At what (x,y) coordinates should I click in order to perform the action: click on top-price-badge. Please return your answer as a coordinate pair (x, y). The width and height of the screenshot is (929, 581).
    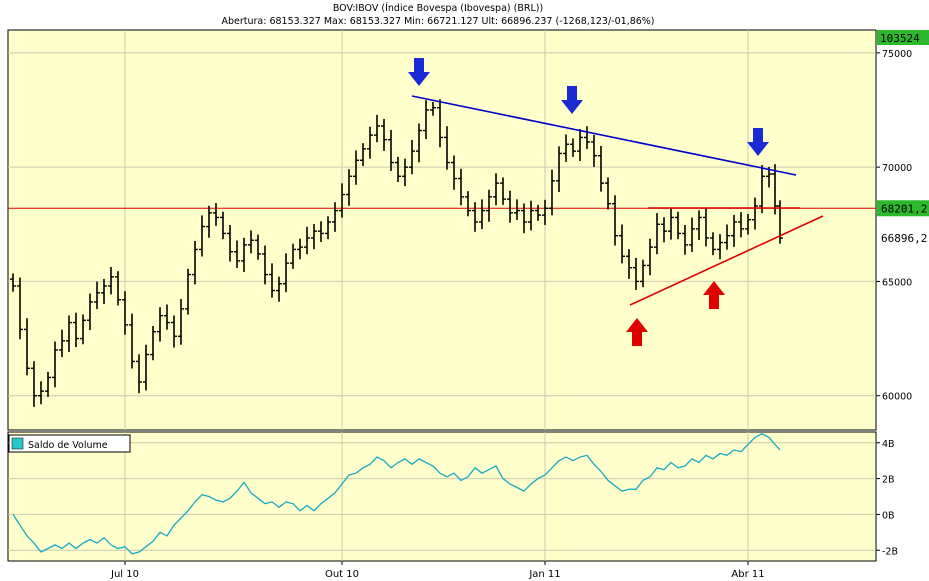
    Looking at the image, I should click on (903, 37).